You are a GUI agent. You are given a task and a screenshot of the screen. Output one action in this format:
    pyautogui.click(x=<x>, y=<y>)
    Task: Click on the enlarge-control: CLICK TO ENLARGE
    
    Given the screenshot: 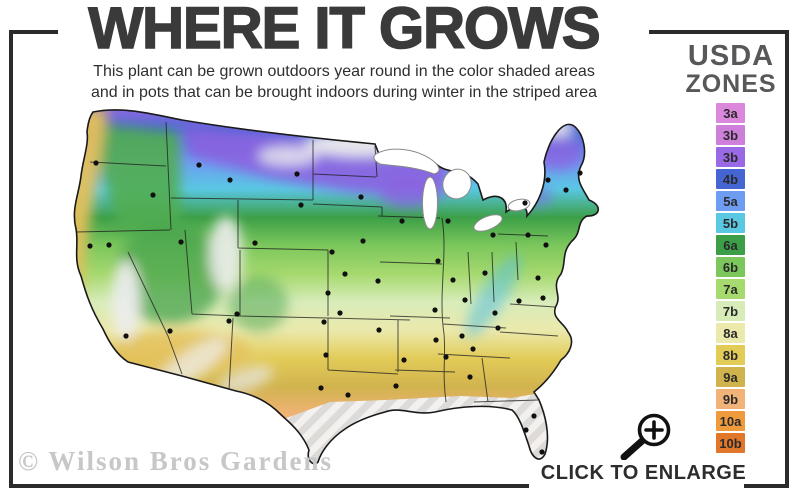 What is the action you would take?
    pyautogui.click(x=643, y=446)
    